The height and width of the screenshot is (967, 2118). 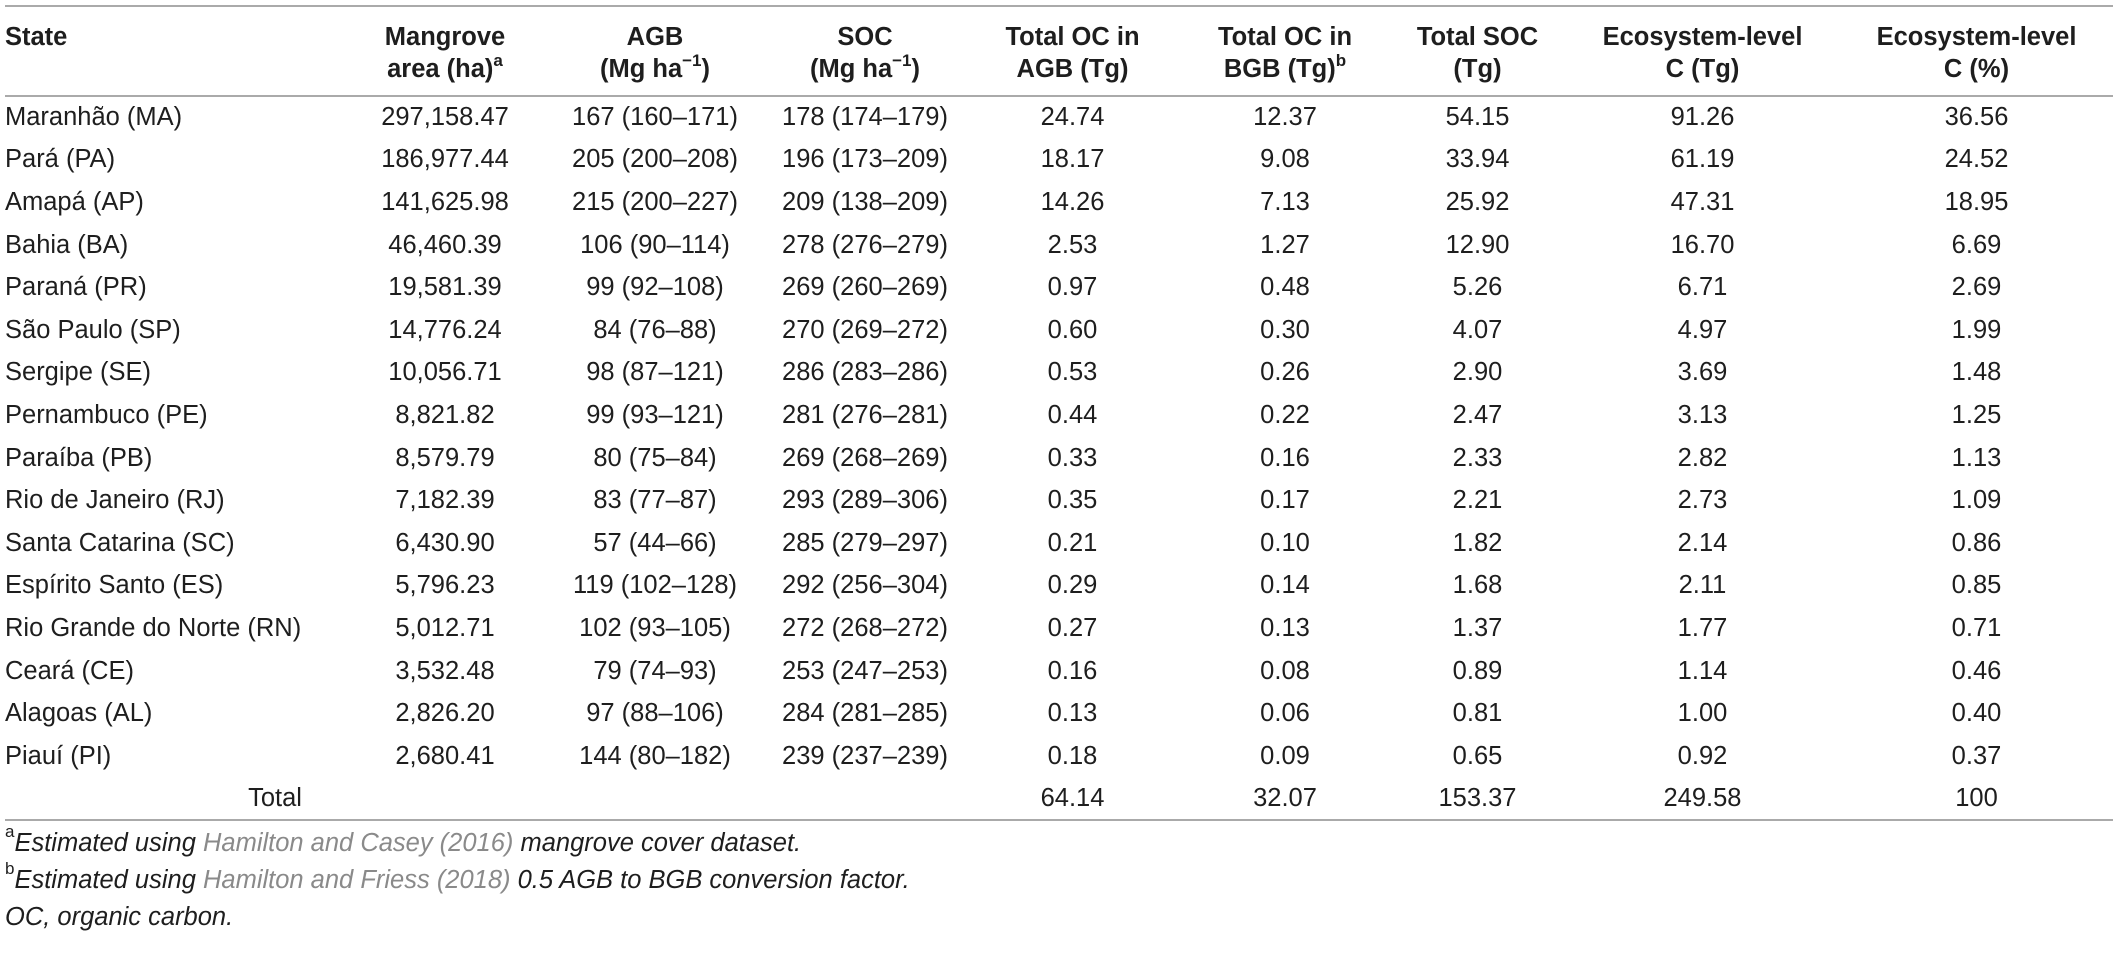 I want to click on value-cell: 12.90, so click(x=1477, y=244).